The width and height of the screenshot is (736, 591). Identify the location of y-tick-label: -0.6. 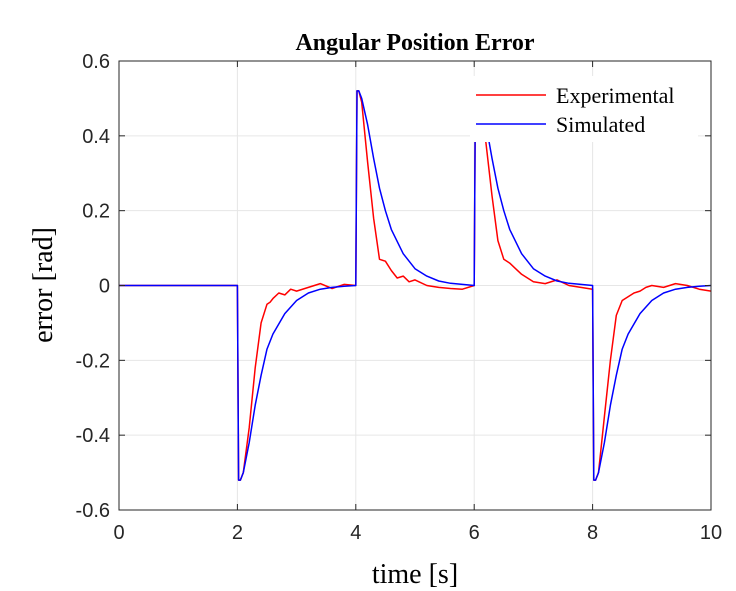
(93, 511).